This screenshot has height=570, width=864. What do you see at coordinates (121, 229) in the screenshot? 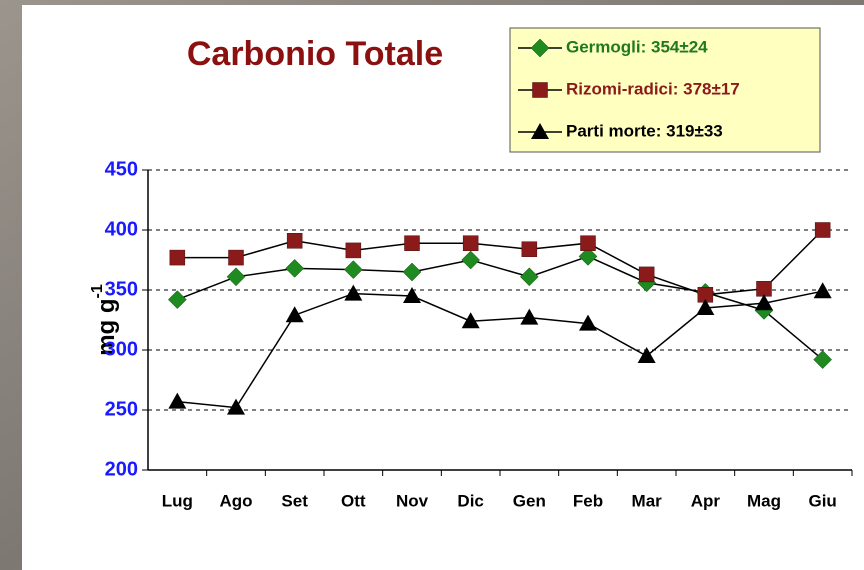
I see `y-tick-label: 400` at bounding box center [121, 229].